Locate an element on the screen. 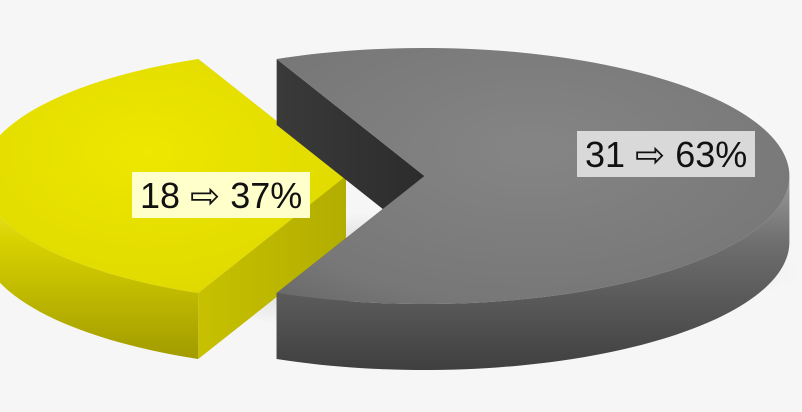 This screenshot has height=412, width=802. data-label-slice-1: 18 ⇨ 37% is located at coordinates (221, 195).